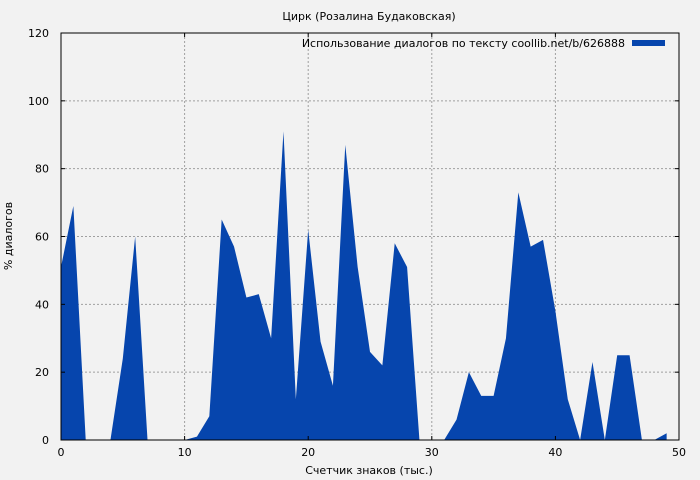  Describe the element at coordinates (8, 236) in the screenshot. I see `y-axis-label: % диалогов` at that location.